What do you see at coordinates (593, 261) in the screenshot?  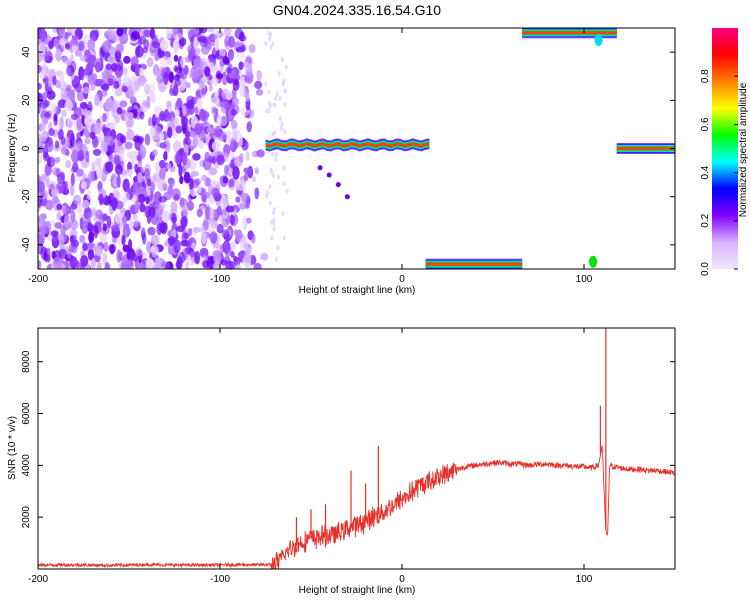 I see `carrier-glitch` at bounding box center [593, 261].